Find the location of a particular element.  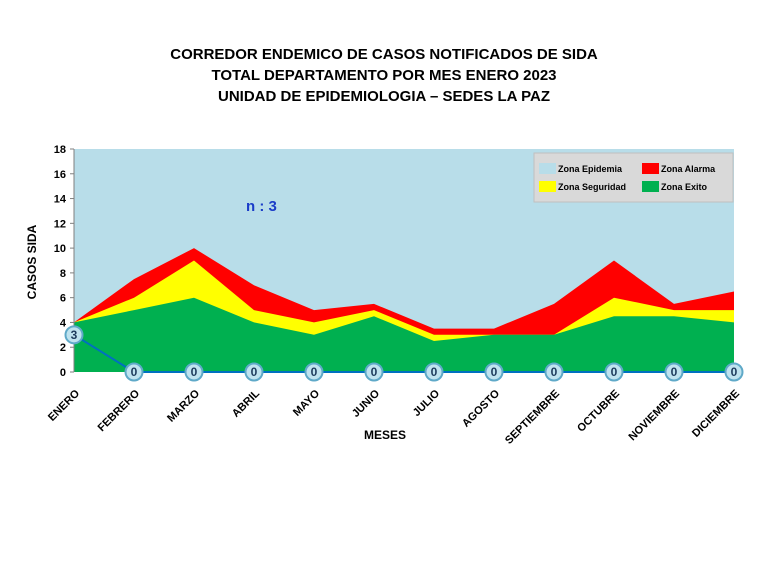

y-tick-label: 18 is located at coordinates (60, 150).